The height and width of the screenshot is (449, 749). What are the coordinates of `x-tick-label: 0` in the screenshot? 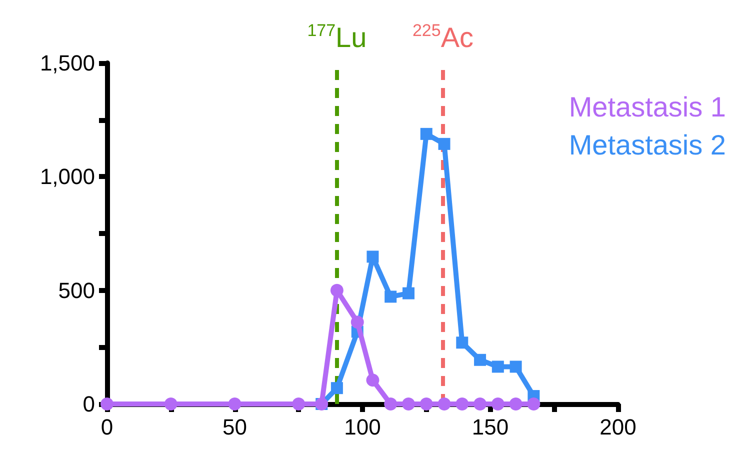 It's located at (107, 427).